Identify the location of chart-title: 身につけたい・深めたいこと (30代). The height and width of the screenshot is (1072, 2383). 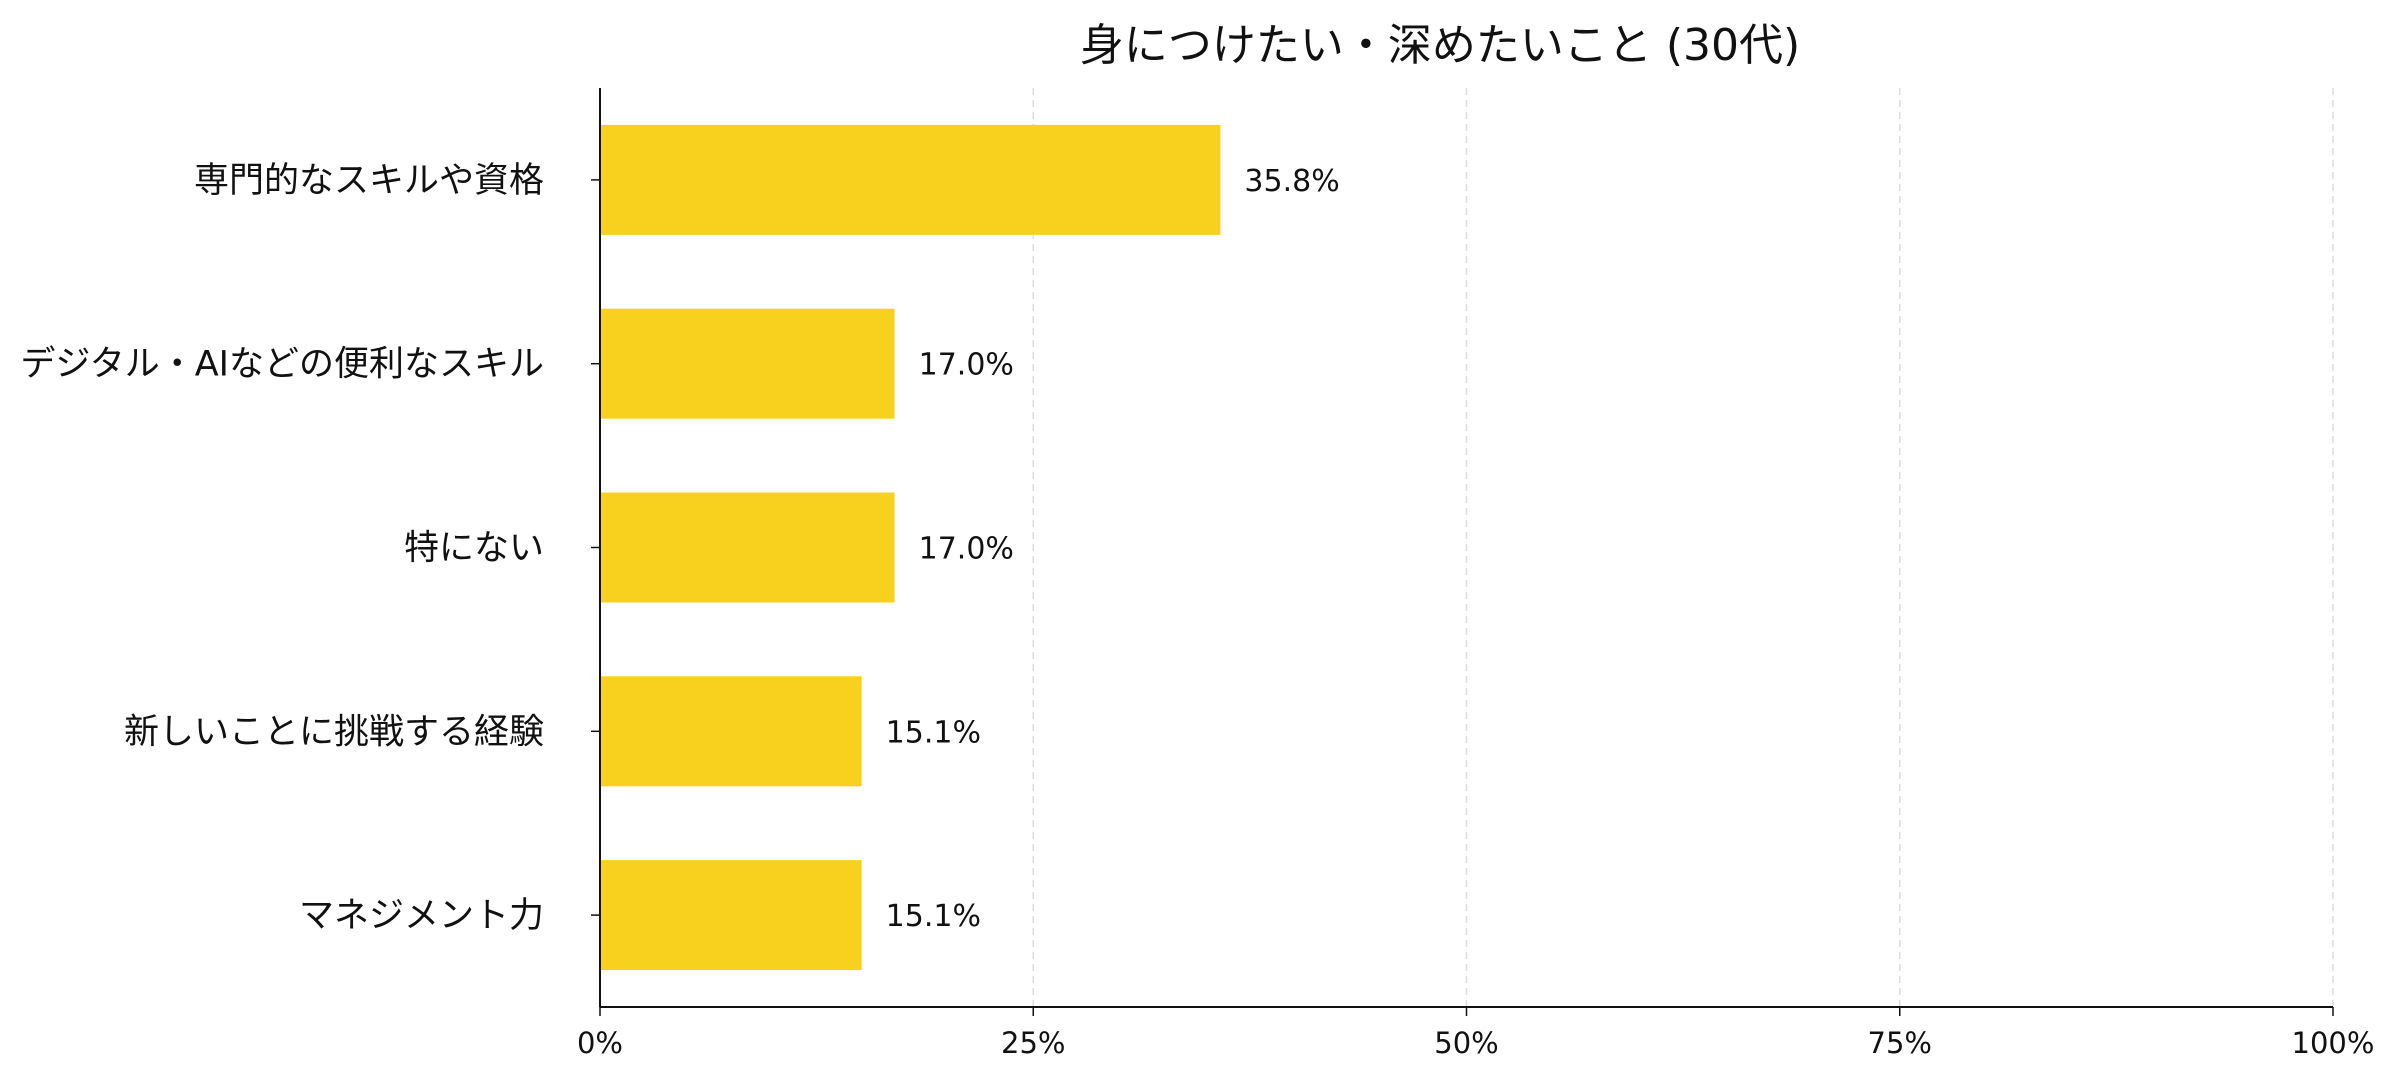
(1440, 45).